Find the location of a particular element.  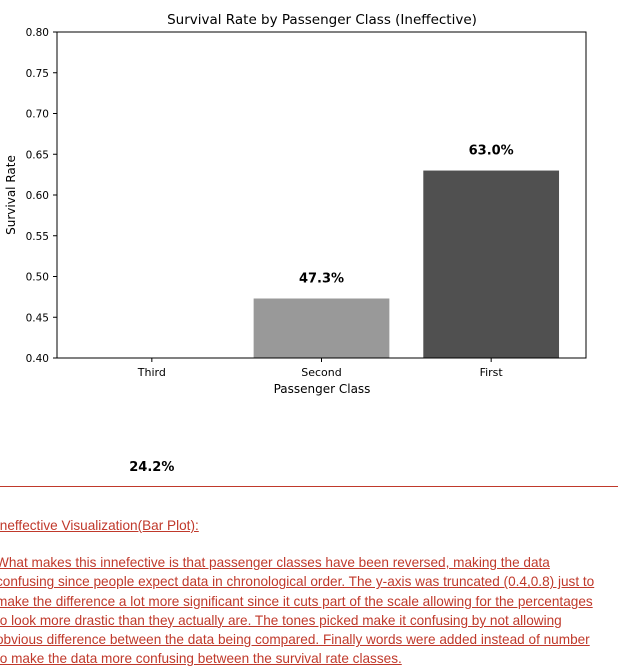

x-tick-label: First is located at coordinates (492, 372).